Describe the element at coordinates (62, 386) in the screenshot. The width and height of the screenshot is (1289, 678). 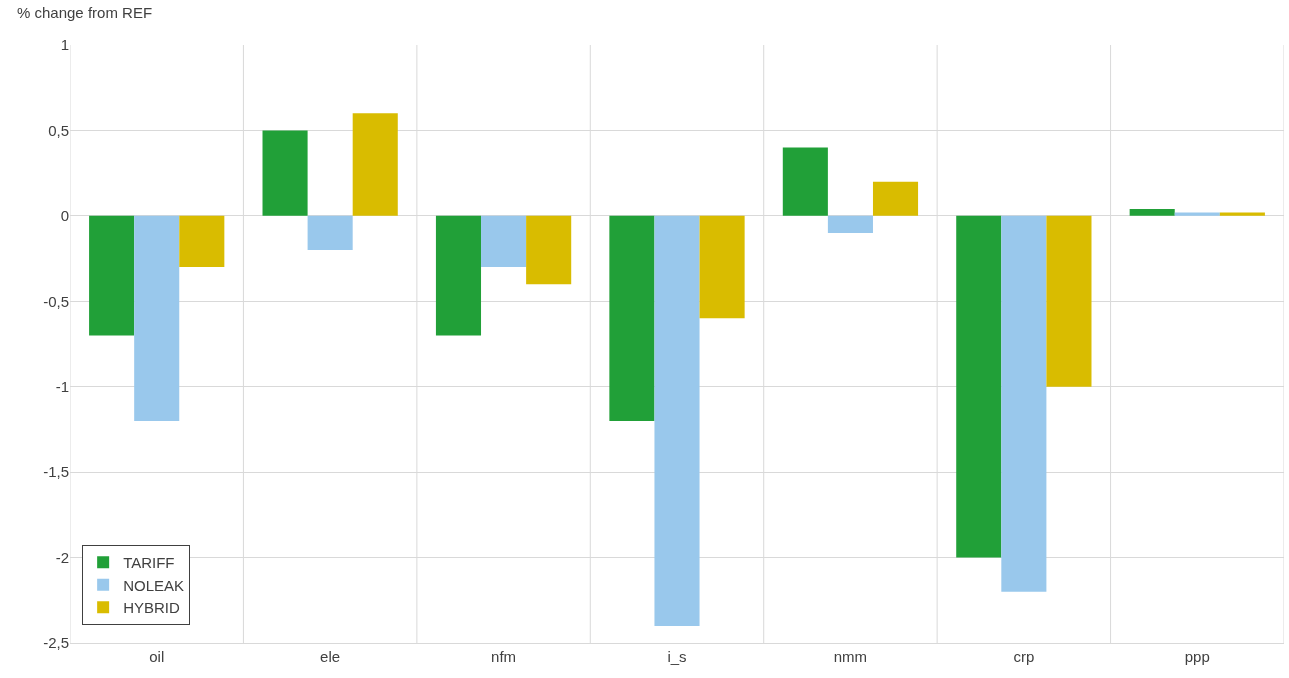
I see `y-tick-label: -1` at that location.